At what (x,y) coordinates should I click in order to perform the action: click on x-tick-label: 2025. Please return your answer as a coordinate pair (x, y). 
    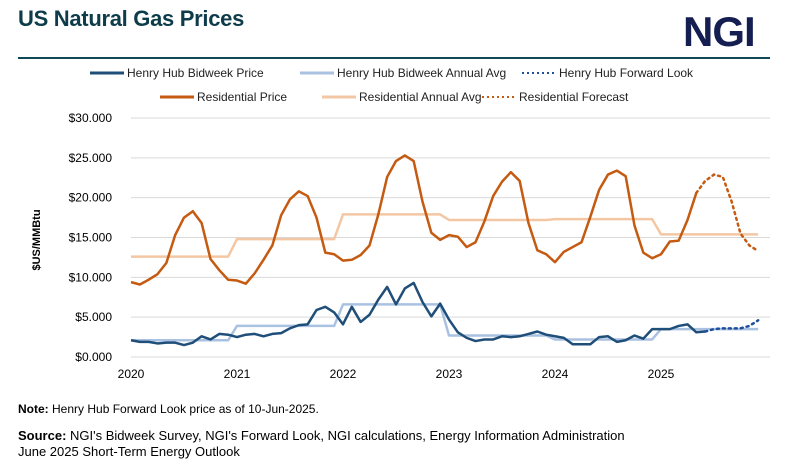
    Looking at the image, I should click on (661, 374).